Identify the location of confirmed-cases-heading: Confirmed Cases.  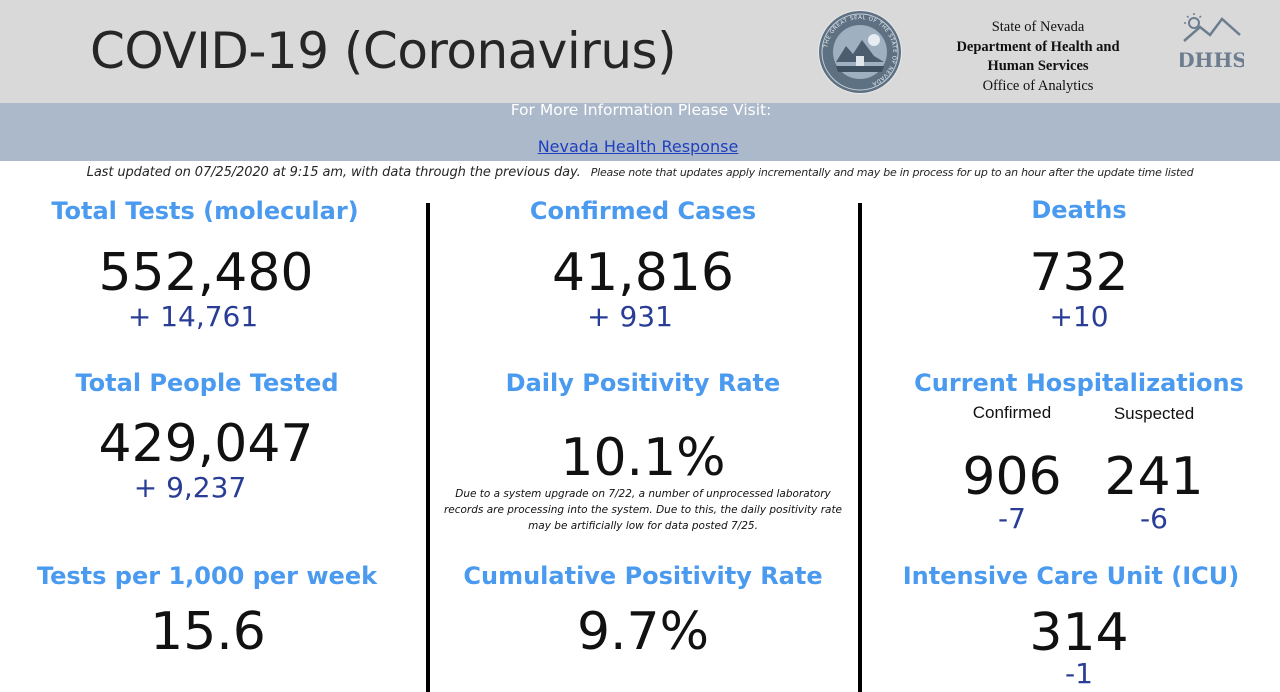
(643, 211).